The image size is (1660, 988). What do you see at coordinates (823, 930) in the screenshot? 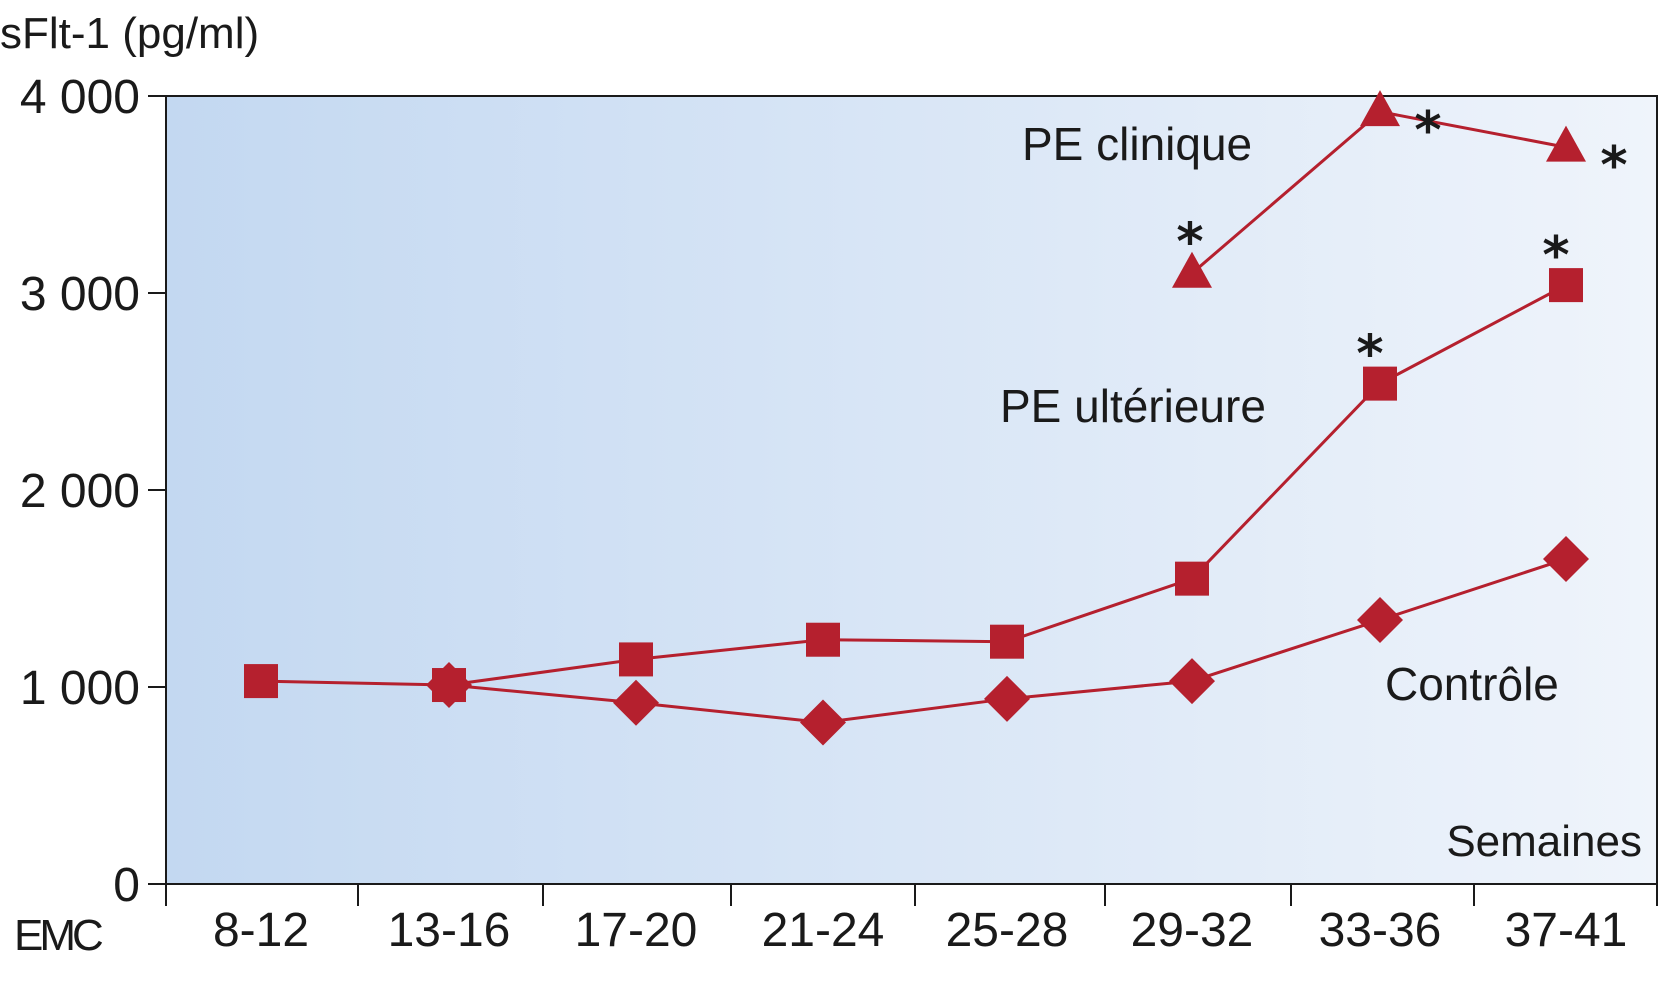
I see `x-tick-label: 21-24` at bounding box center [823, 930].